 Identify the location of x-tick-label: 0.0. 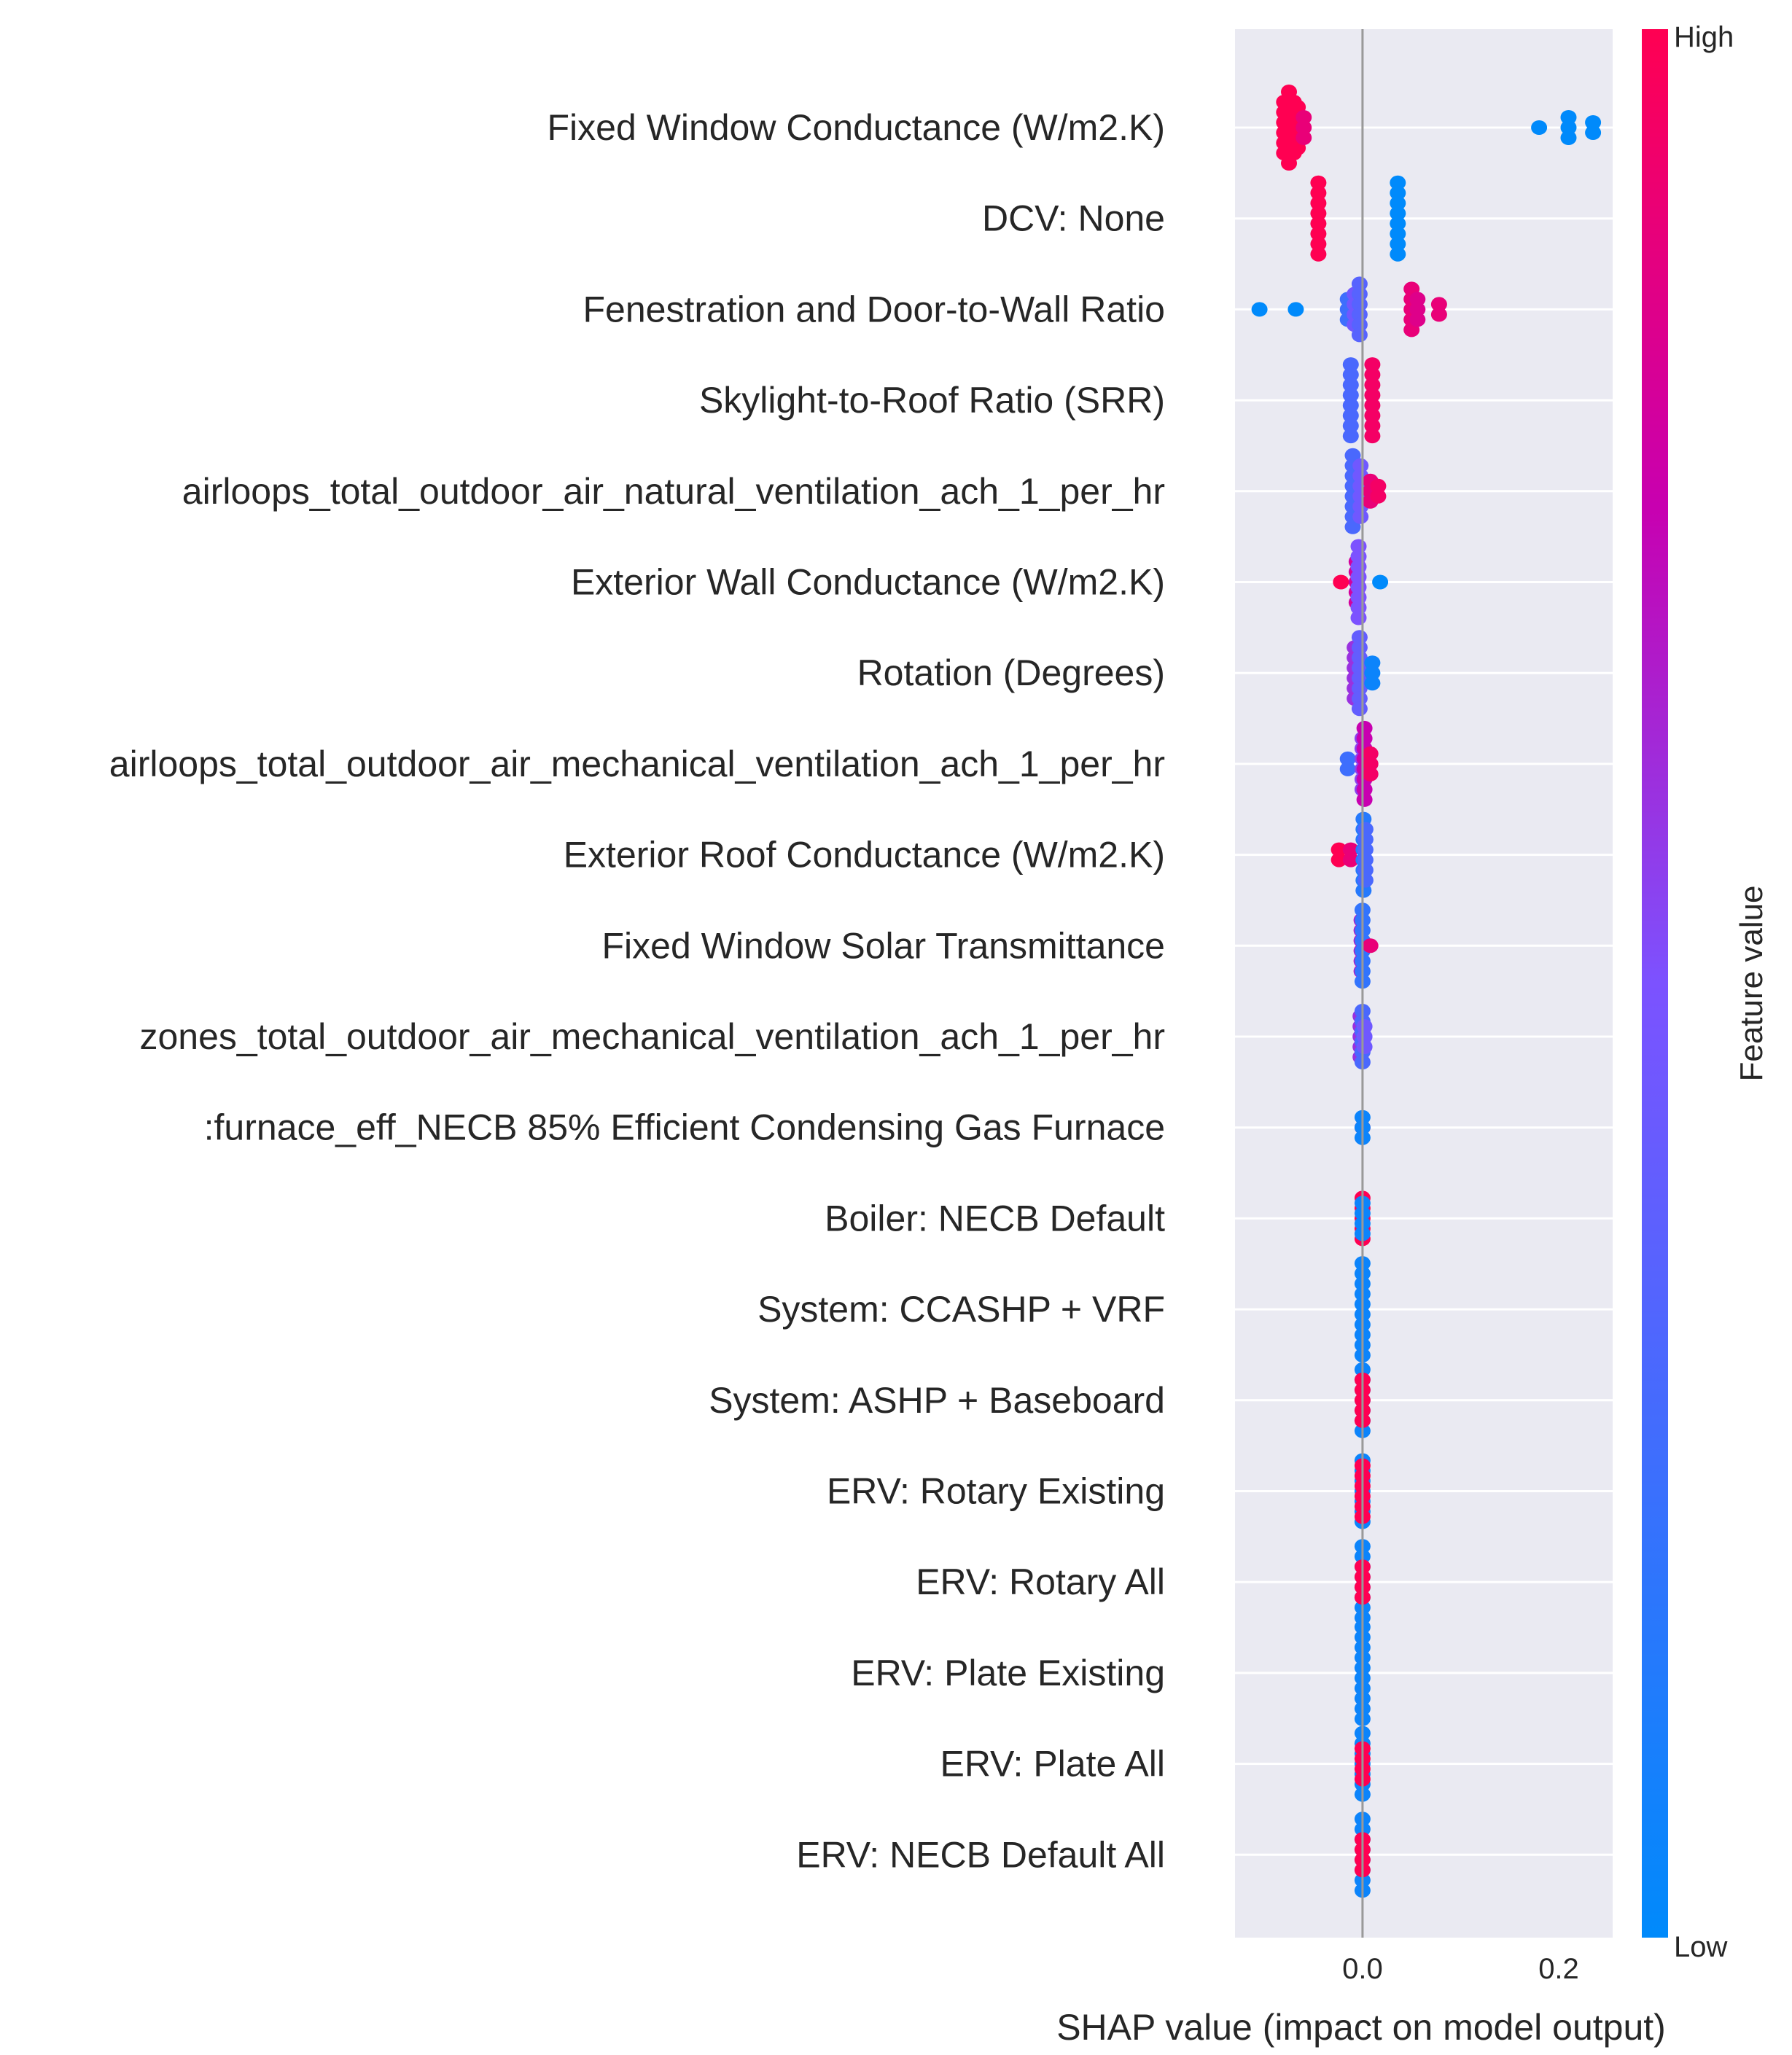
(1362, 1969).